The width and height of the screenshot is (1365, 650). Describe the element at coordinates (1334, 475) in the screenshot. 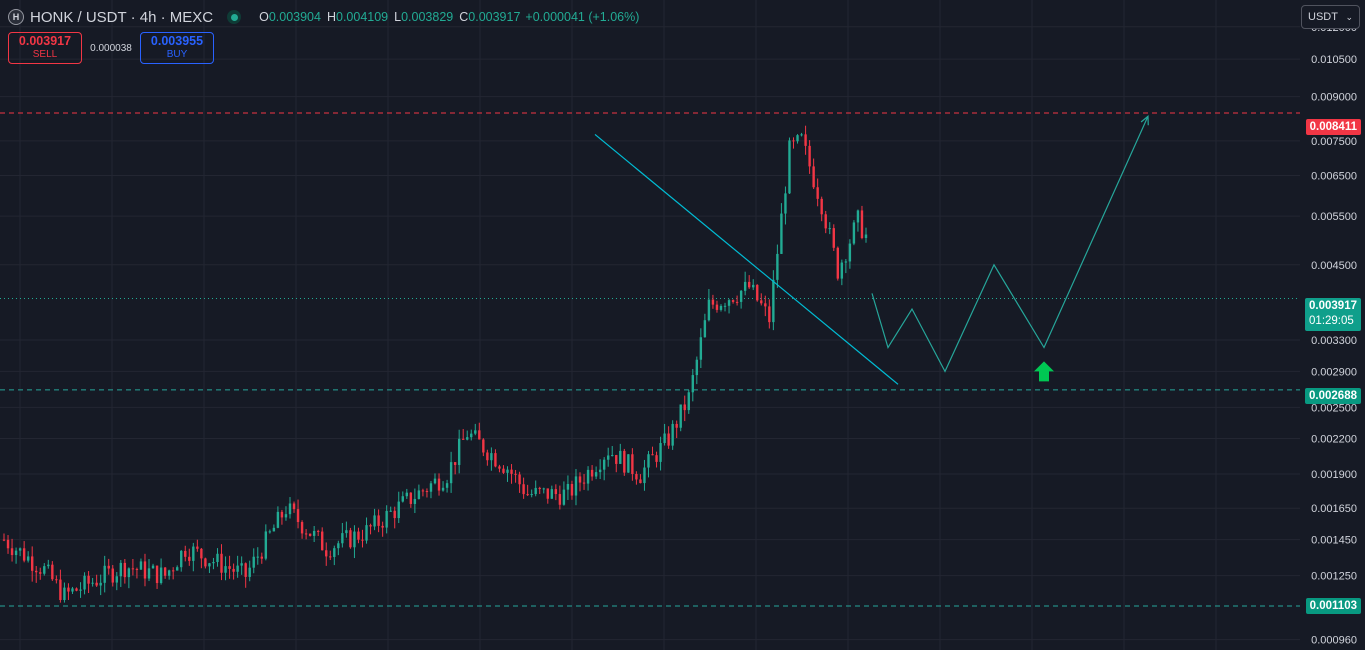

I see `y-tick-label: 0.001900` at that location.